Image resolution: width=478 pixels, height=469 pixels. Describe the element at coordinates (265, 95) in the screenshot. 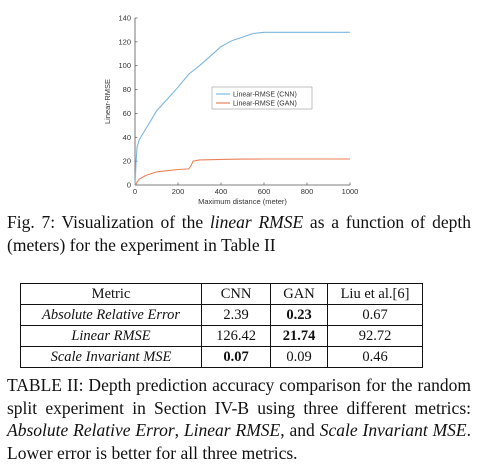

I see `legend-label: Linear-RMSE (CNN)` at that location.